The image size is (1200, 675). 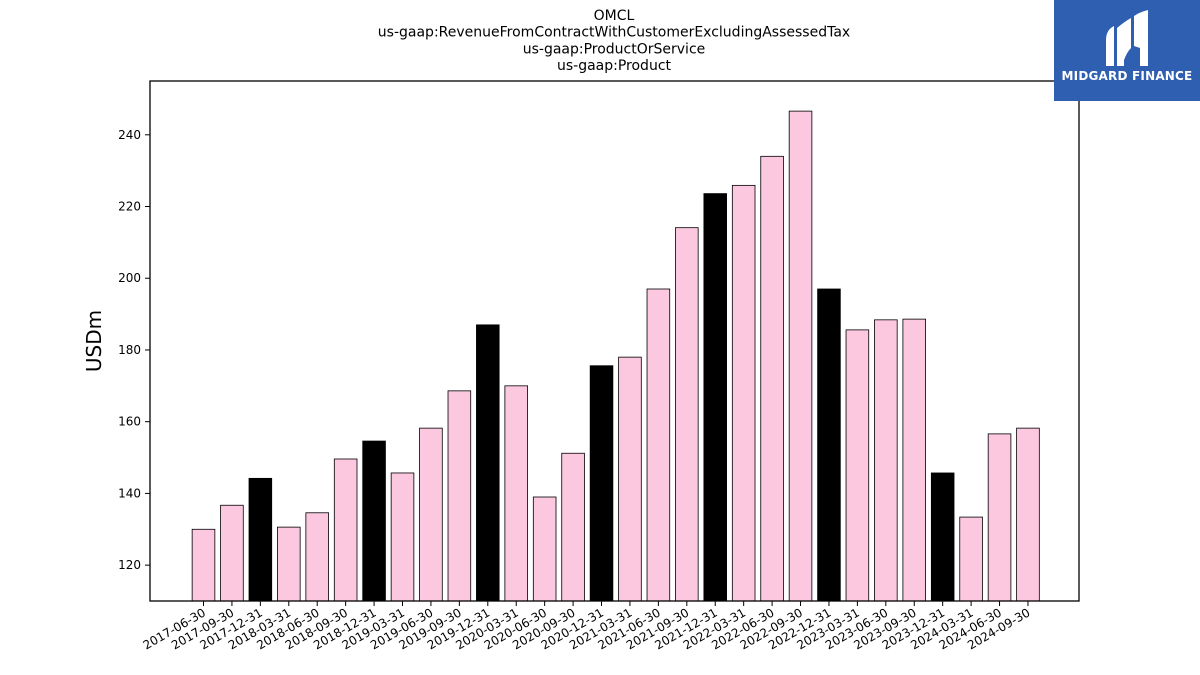 What do you see at coordinates (1127, 76) in the screenshot?
I see `logo-text: MIDGARD FINANCE` at bounding box center [1127, 76].